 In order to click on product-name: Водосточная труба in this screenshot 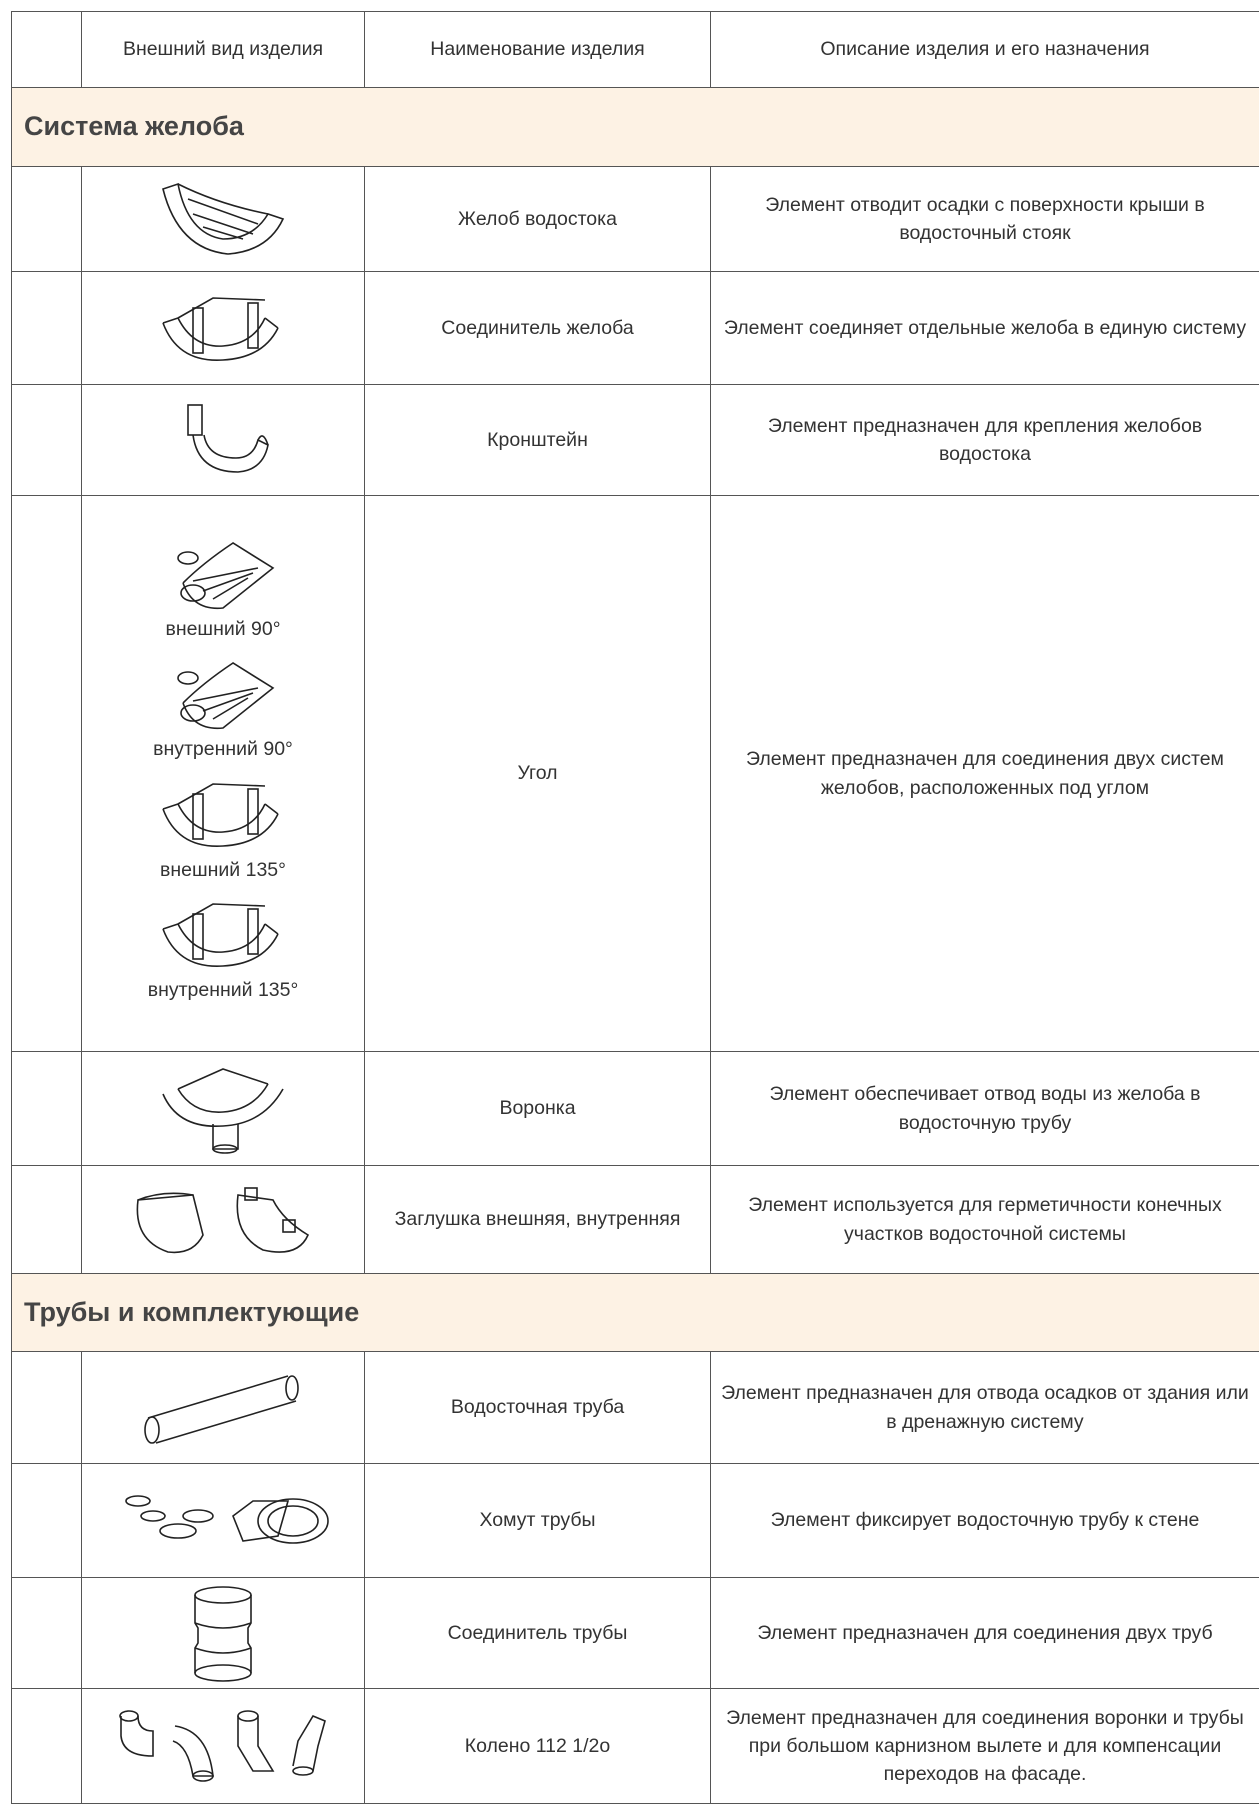, I will do `click(538, 1408)`.